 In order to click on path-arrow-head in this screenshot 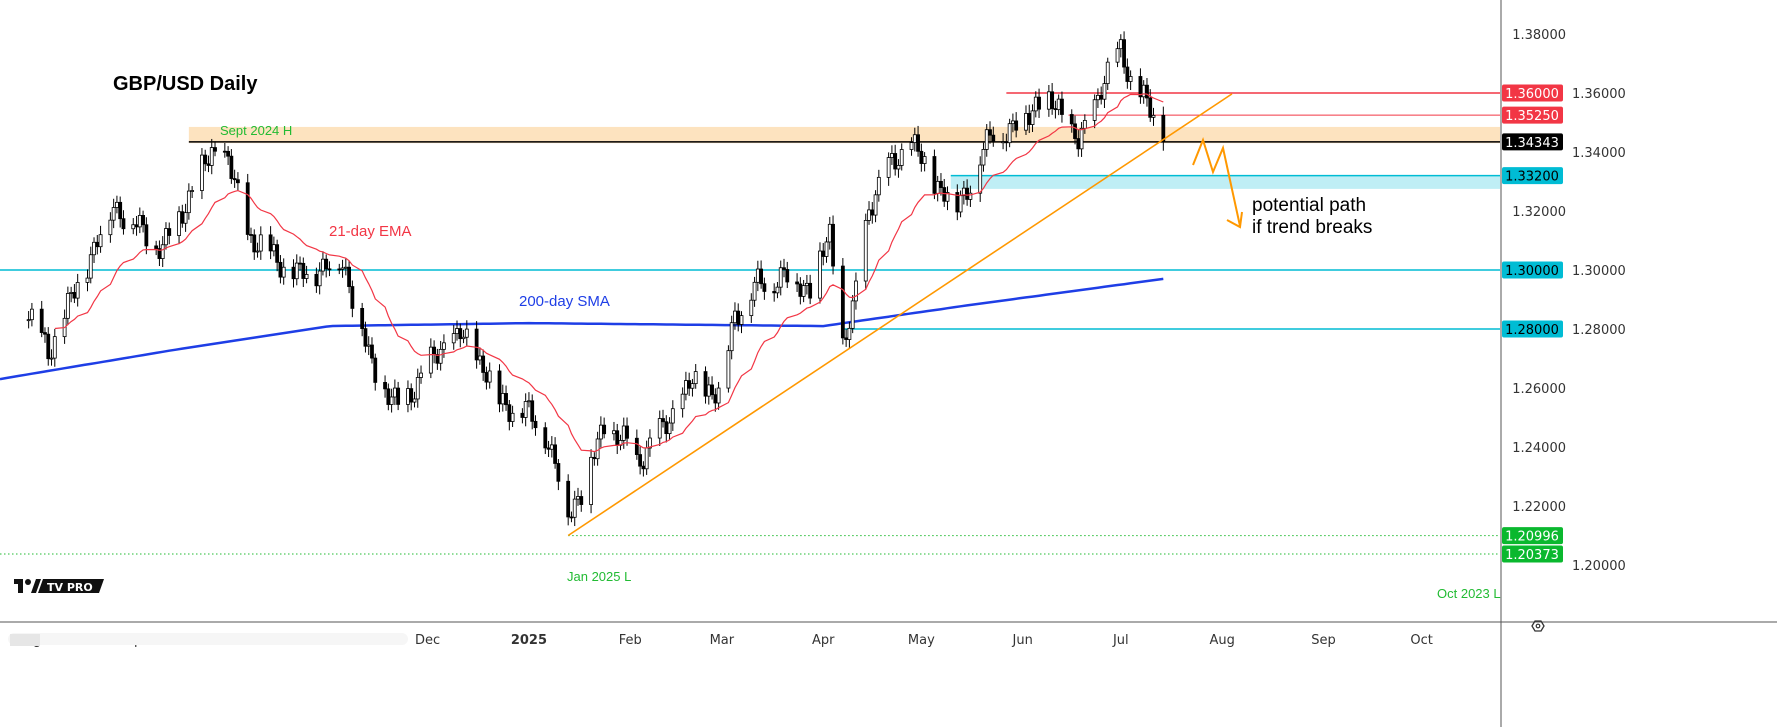, I will do `click(1234, 220)`.